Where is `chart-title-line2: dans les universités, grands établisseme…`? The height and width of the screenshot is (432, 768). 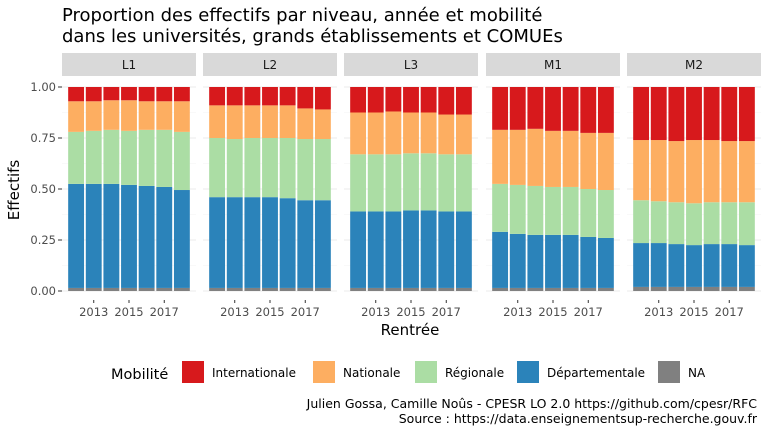
chart-title-line2: dans les universités, grands établisseme… is located at coordinates (312, 36).